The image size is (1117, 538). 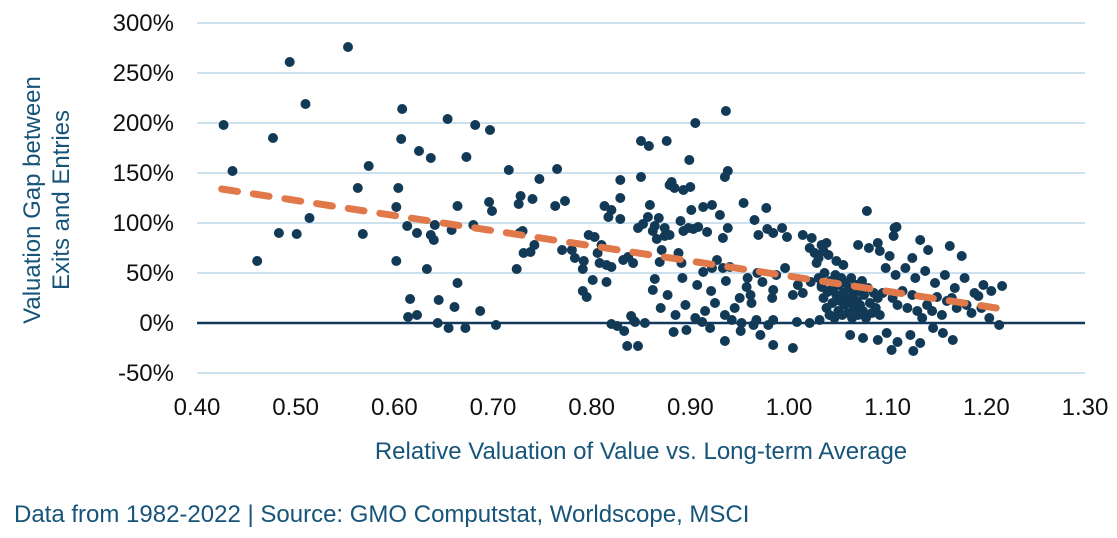 What do you see at coordinates (143, 23) in the screenshot?
I see `y-tick-label: 300%` at bounding box center [143, 23].